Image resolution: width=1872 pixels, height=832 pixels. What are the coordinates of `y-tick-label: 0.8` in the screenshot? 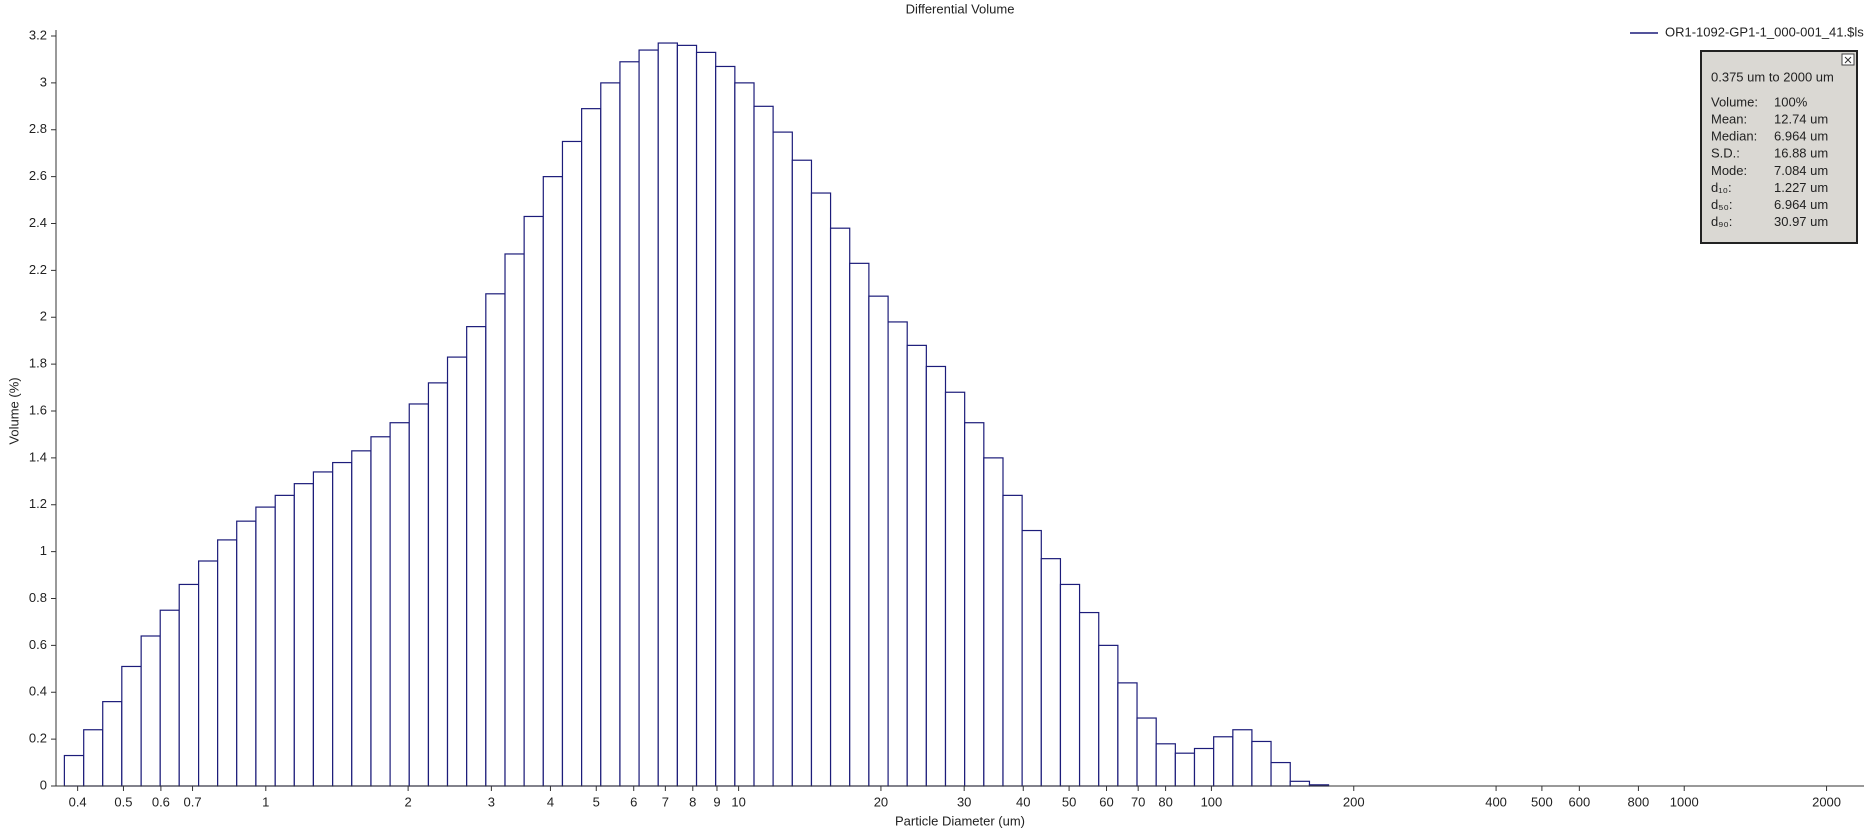 It's located at (38, 597).